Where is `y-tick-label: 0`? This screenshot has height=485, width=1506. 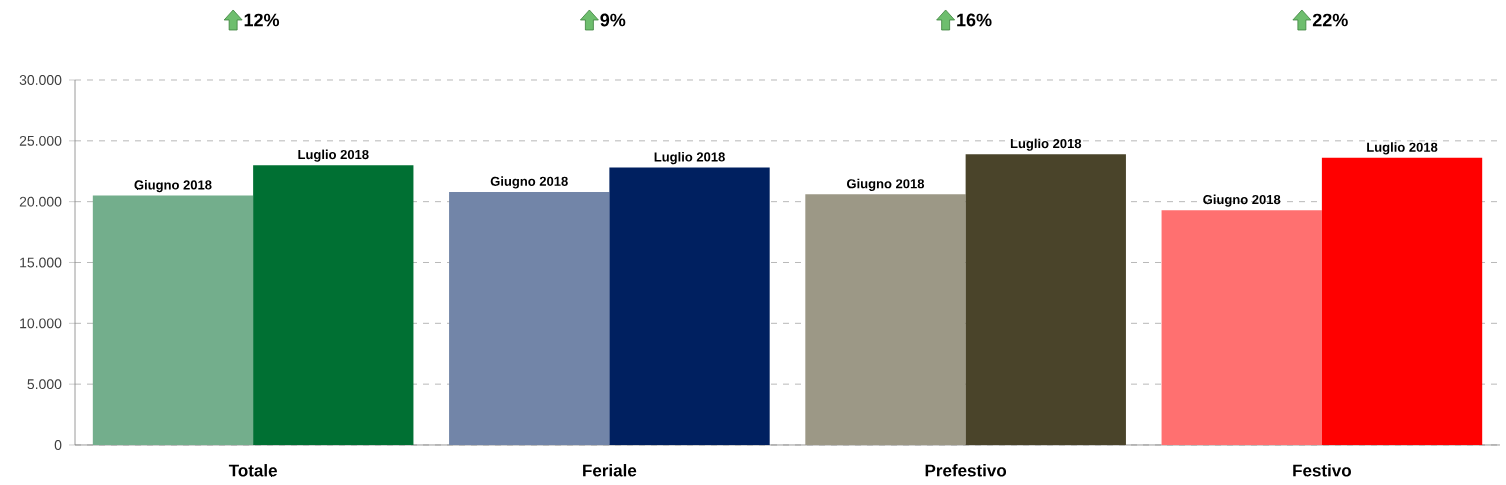 y-tick-label: 0 is located at coordinates (58, 445).